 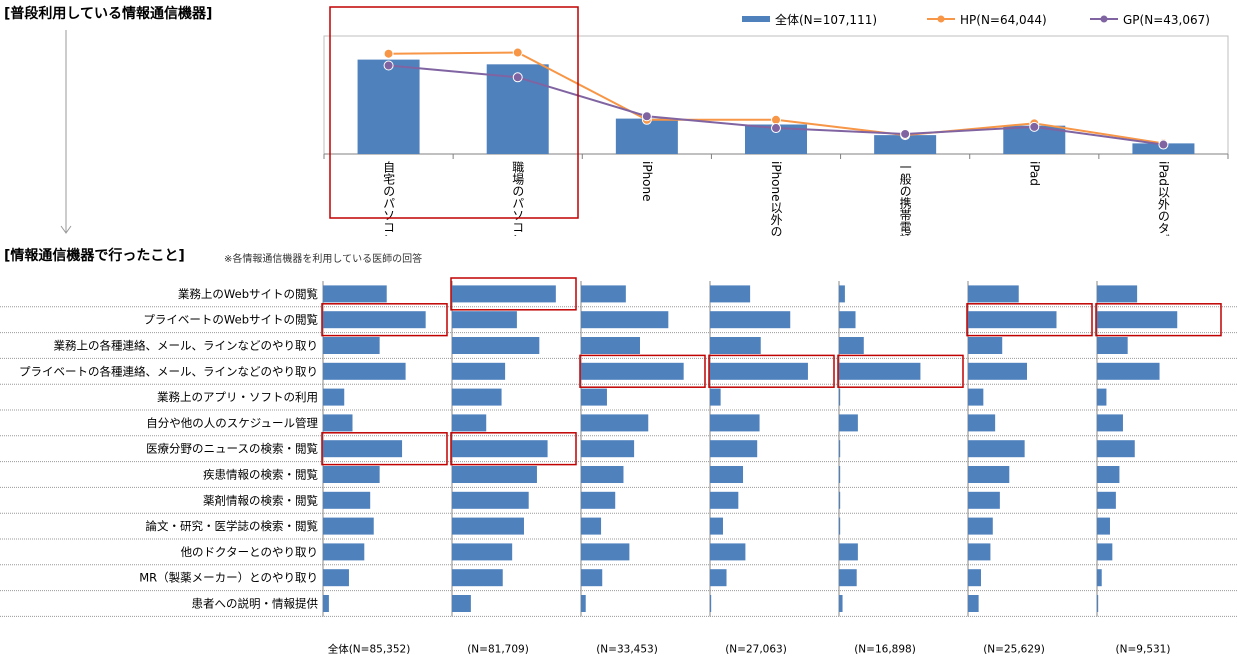 I want to click on row-label: プライベートのWebサイトの閲覧, so click(x=230, y=320).